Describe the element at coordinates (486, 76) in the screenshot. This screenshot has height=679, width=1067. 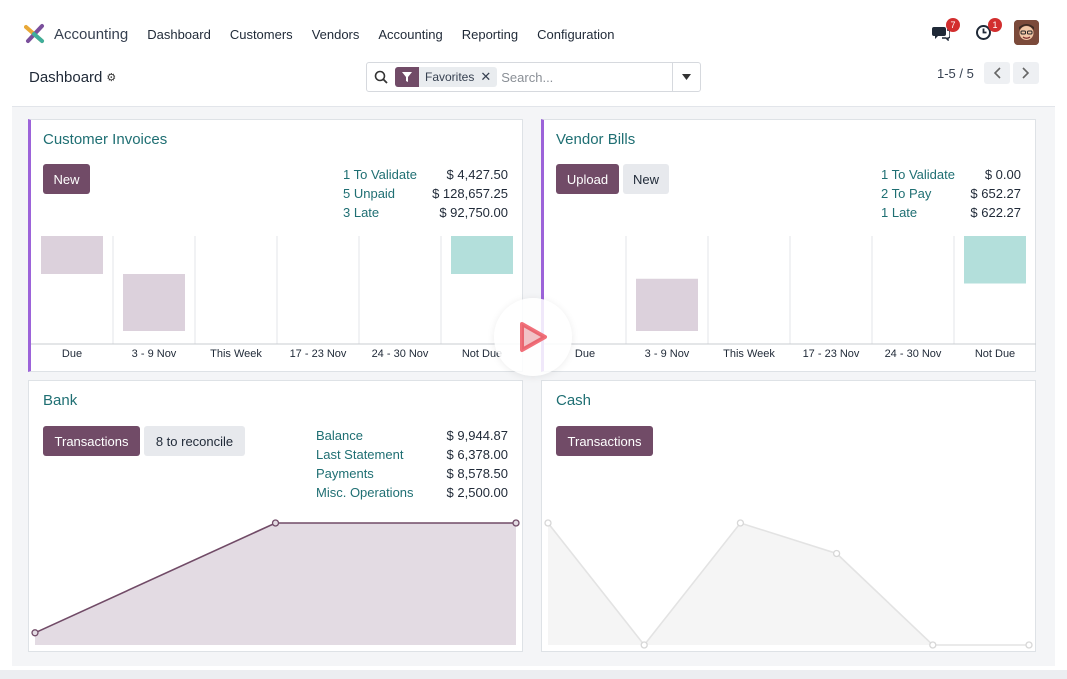
I see `facet-remove-icon: ✕` at that location.